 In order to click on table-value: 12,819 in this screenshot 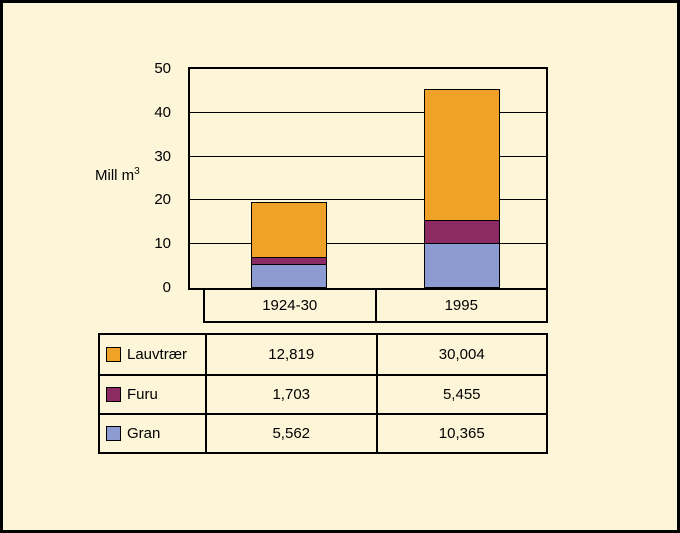, I will do `click(290, 354)`.